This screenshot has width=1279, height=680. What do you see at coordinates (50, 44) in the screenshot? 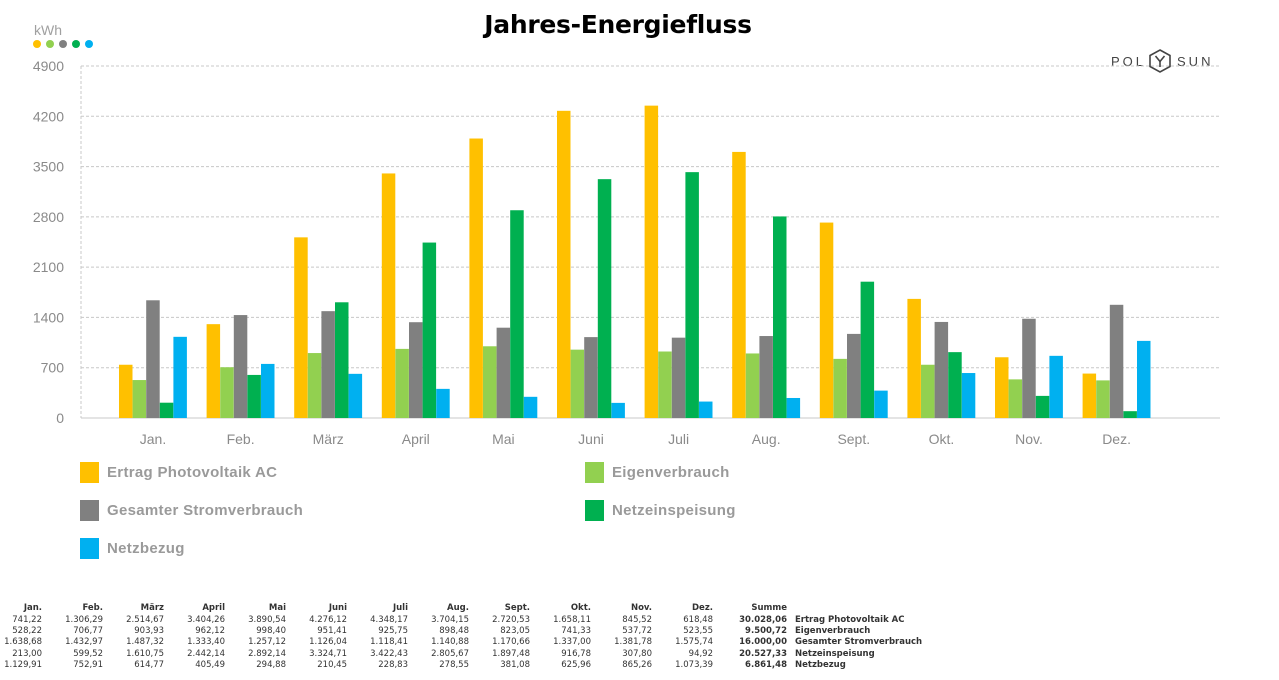
I see `series-dot-eigenverbrauch` at bounding box center [50, 44].